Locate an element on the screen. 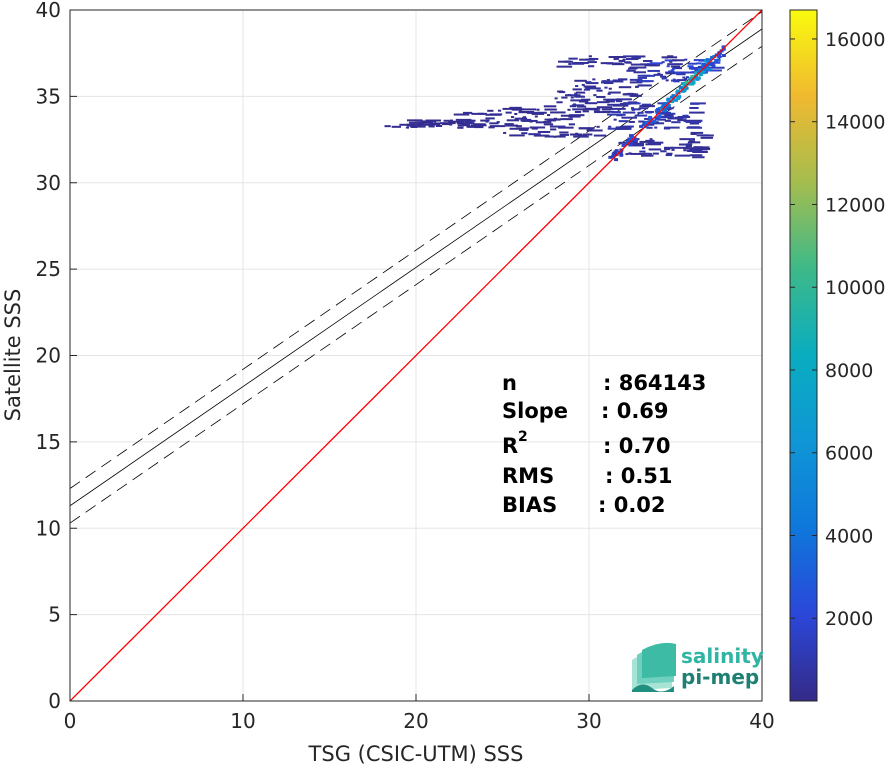  y-tick-label: 30 is located at coordinates (48, 183).